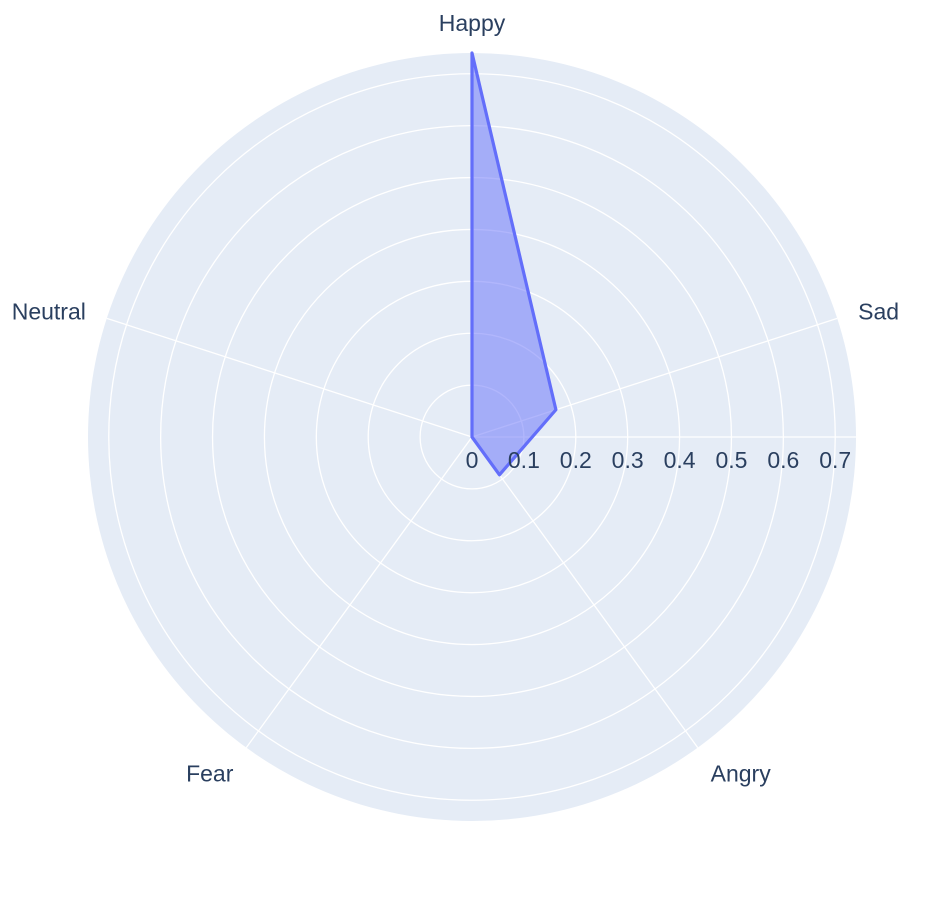 This screenshot has width=930, height=917. What do you see at coordinates (659, 460) in the screenshot?
I see `radial-tick-labels: 0 0.1 0.2 0.3 0.4 0.5 0.6 0.7` at bounding box center [659, 460].